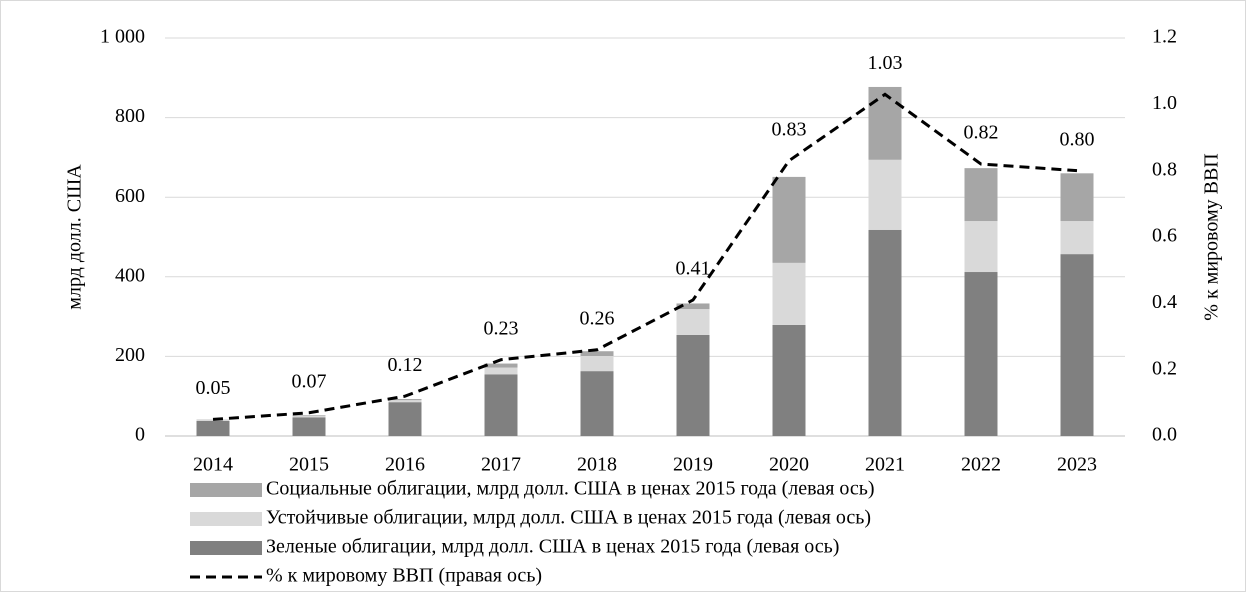  What do you see at coordinates (981, 465) in the screenshot?
I see `x-tick-label: 2022` at bounding box center [981, 465].